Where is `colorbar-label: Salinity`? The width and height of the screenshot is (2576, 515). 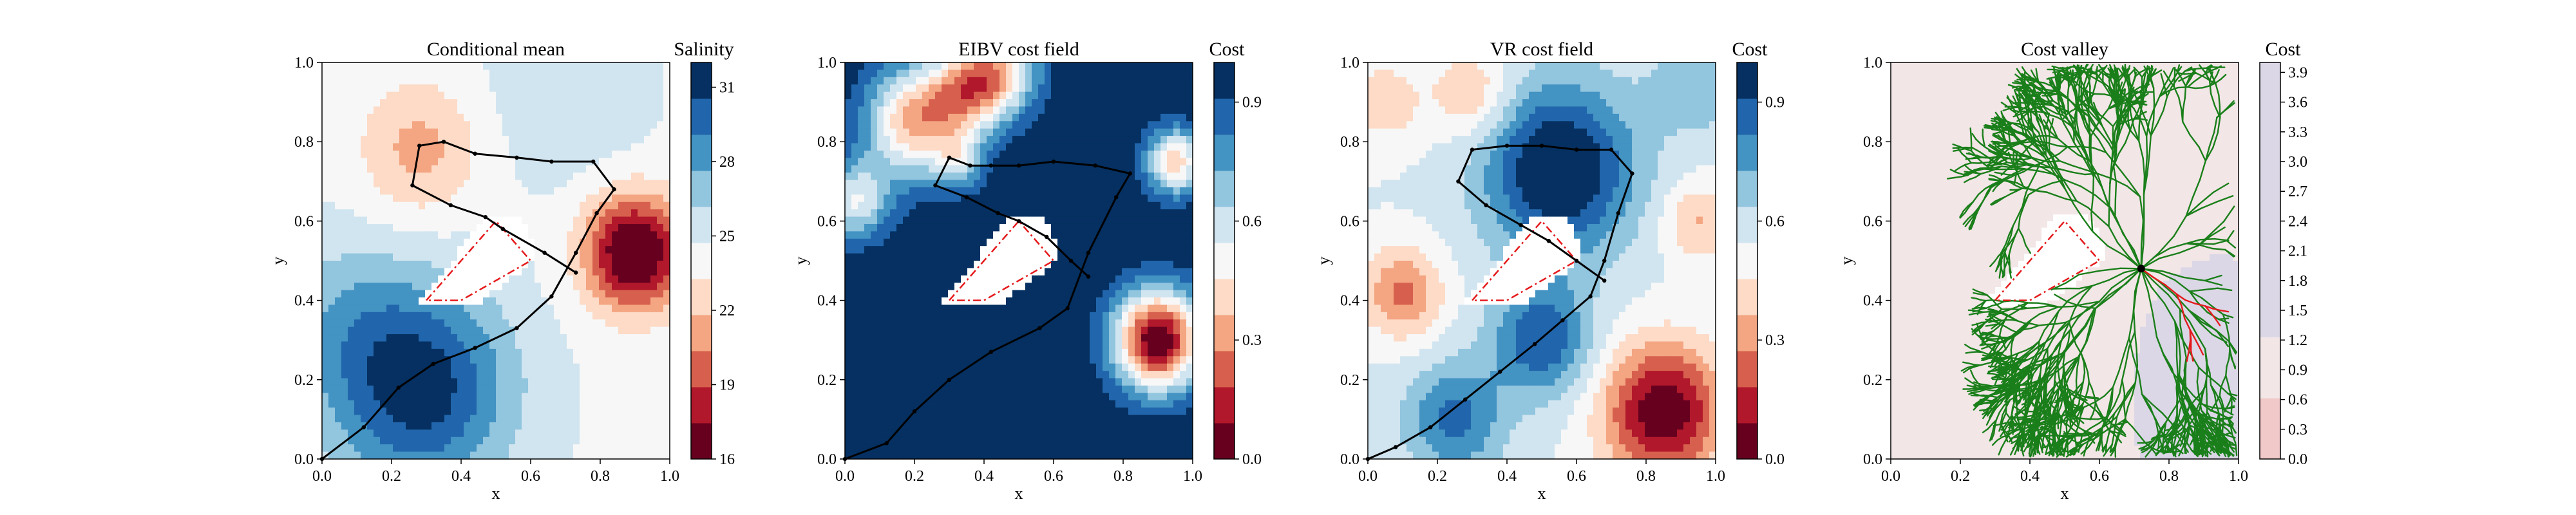 colorbar-label: Salinity is located at coordinates (704, 50).